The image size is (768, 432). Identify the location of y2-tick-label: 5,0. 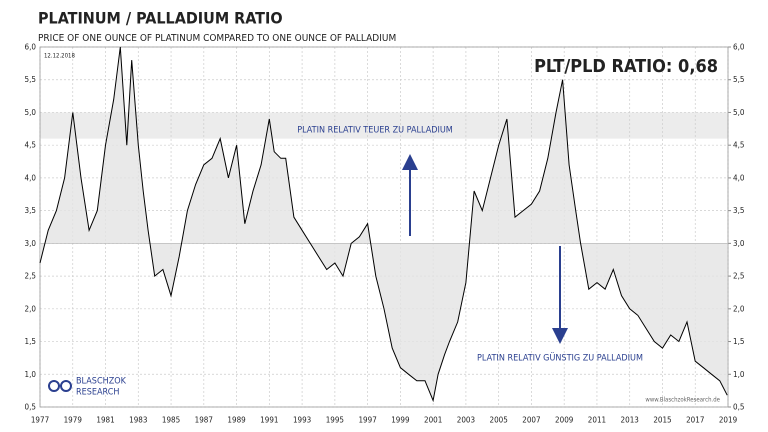
(739, 112).